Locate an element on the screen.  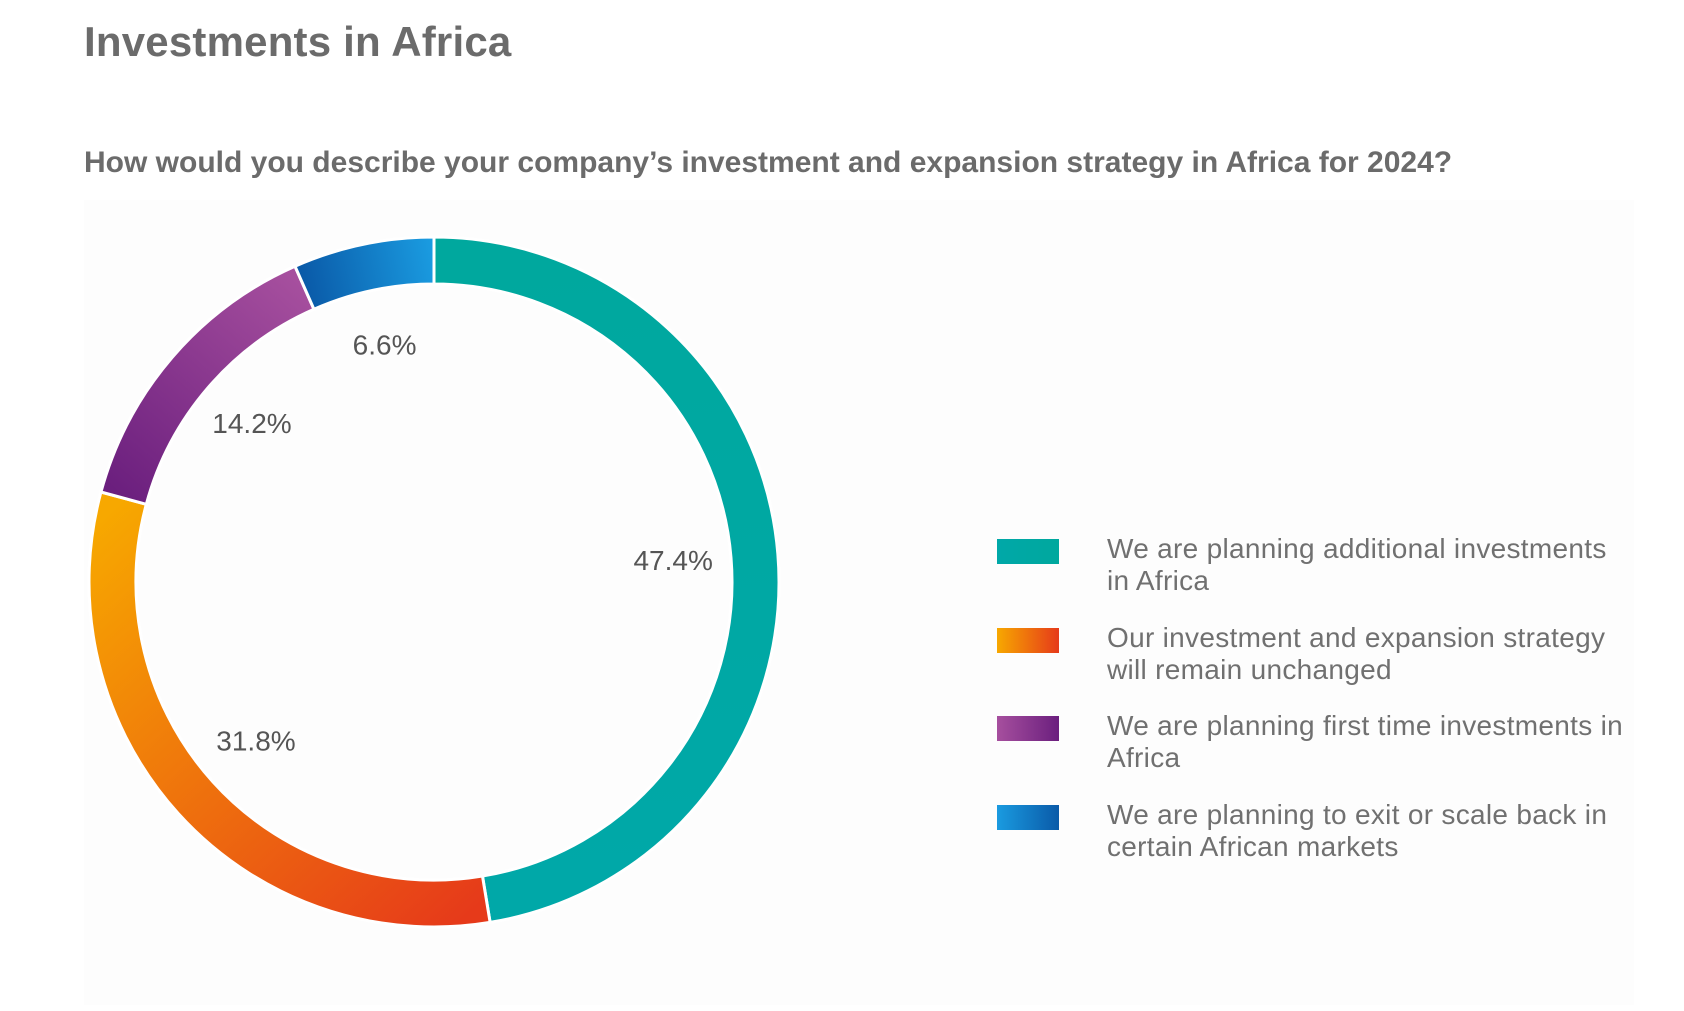
slice-value-label: 31.8% is located at coordinates (255, 740).